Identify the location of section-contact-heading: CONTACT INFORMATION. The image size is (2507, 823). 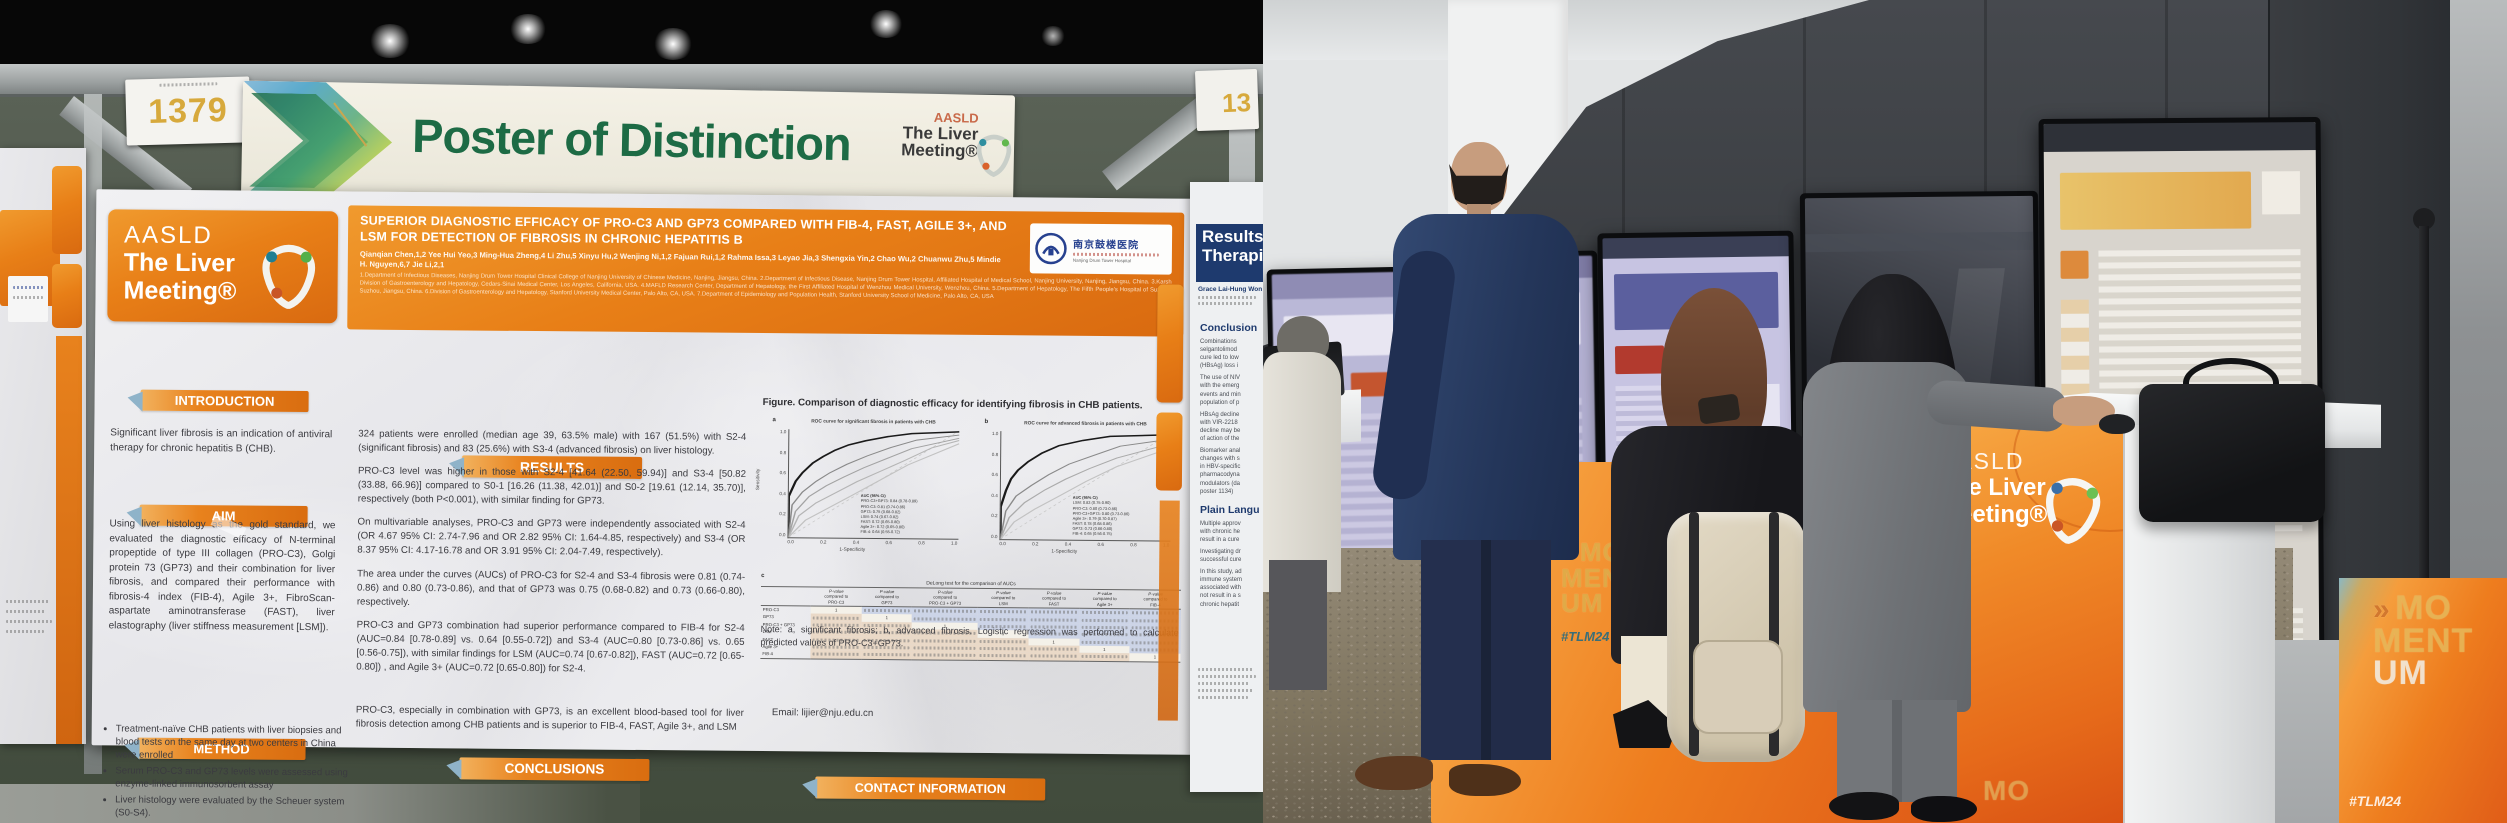
(930, 788).